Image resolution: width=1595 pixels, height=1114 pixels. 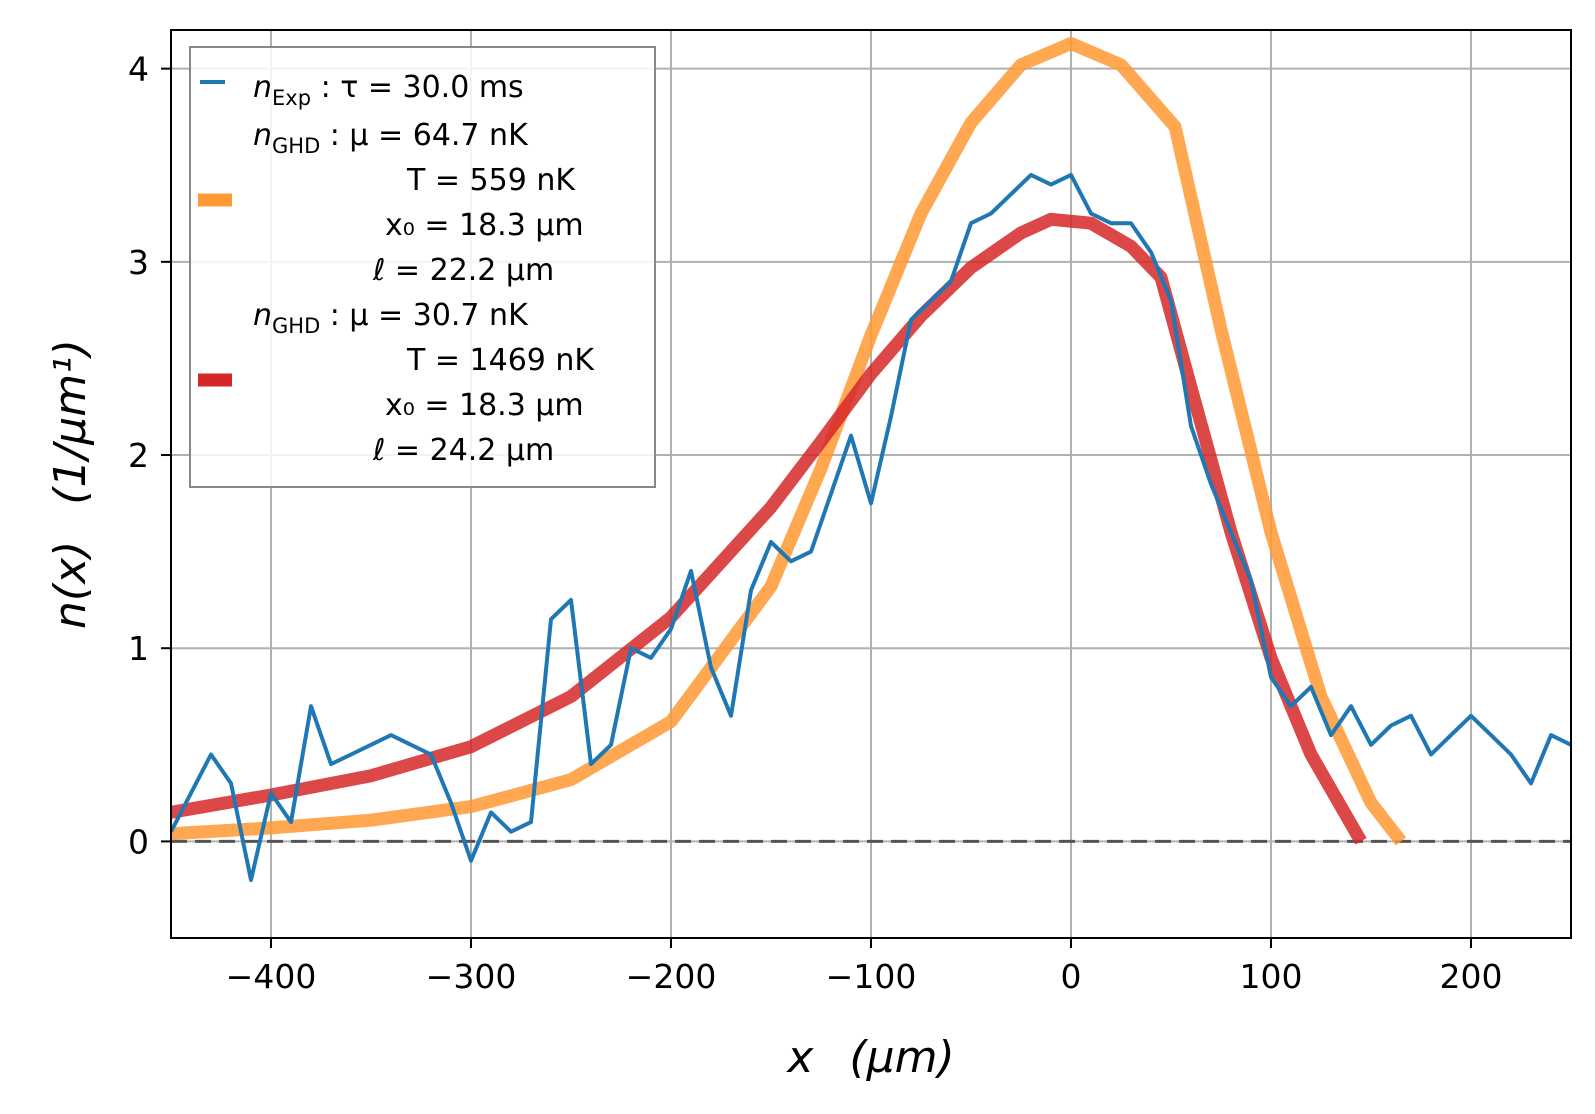 What do you see at coordinates (1471, 976) in the screenshot?
I see `x-tick-label: 200` at bounding box center [1471, 976].